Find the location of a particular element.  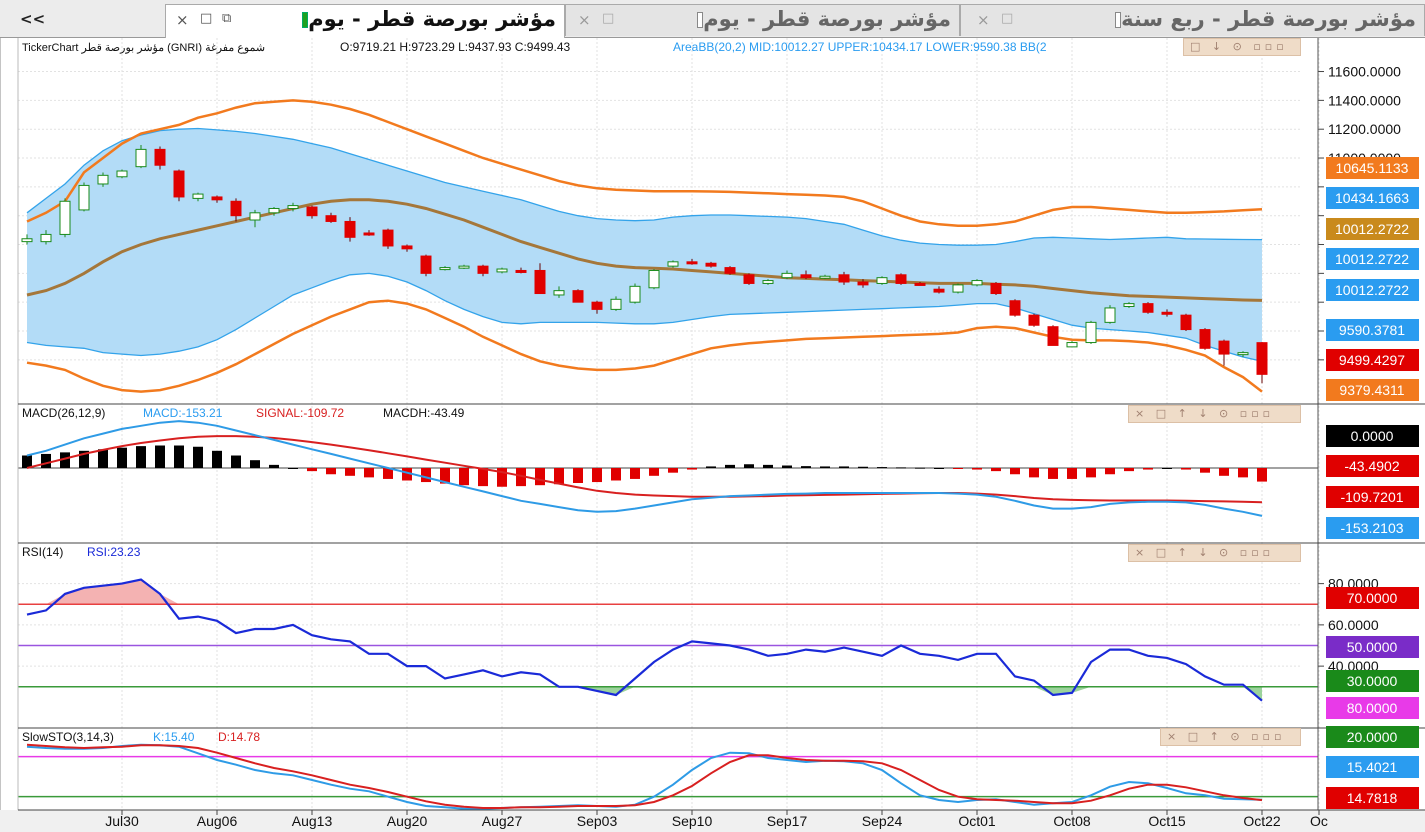

macd-panel-controls: × □ ↑ ↓ ⊙ ▫▫▫ is located at coordinates (1214, 414).